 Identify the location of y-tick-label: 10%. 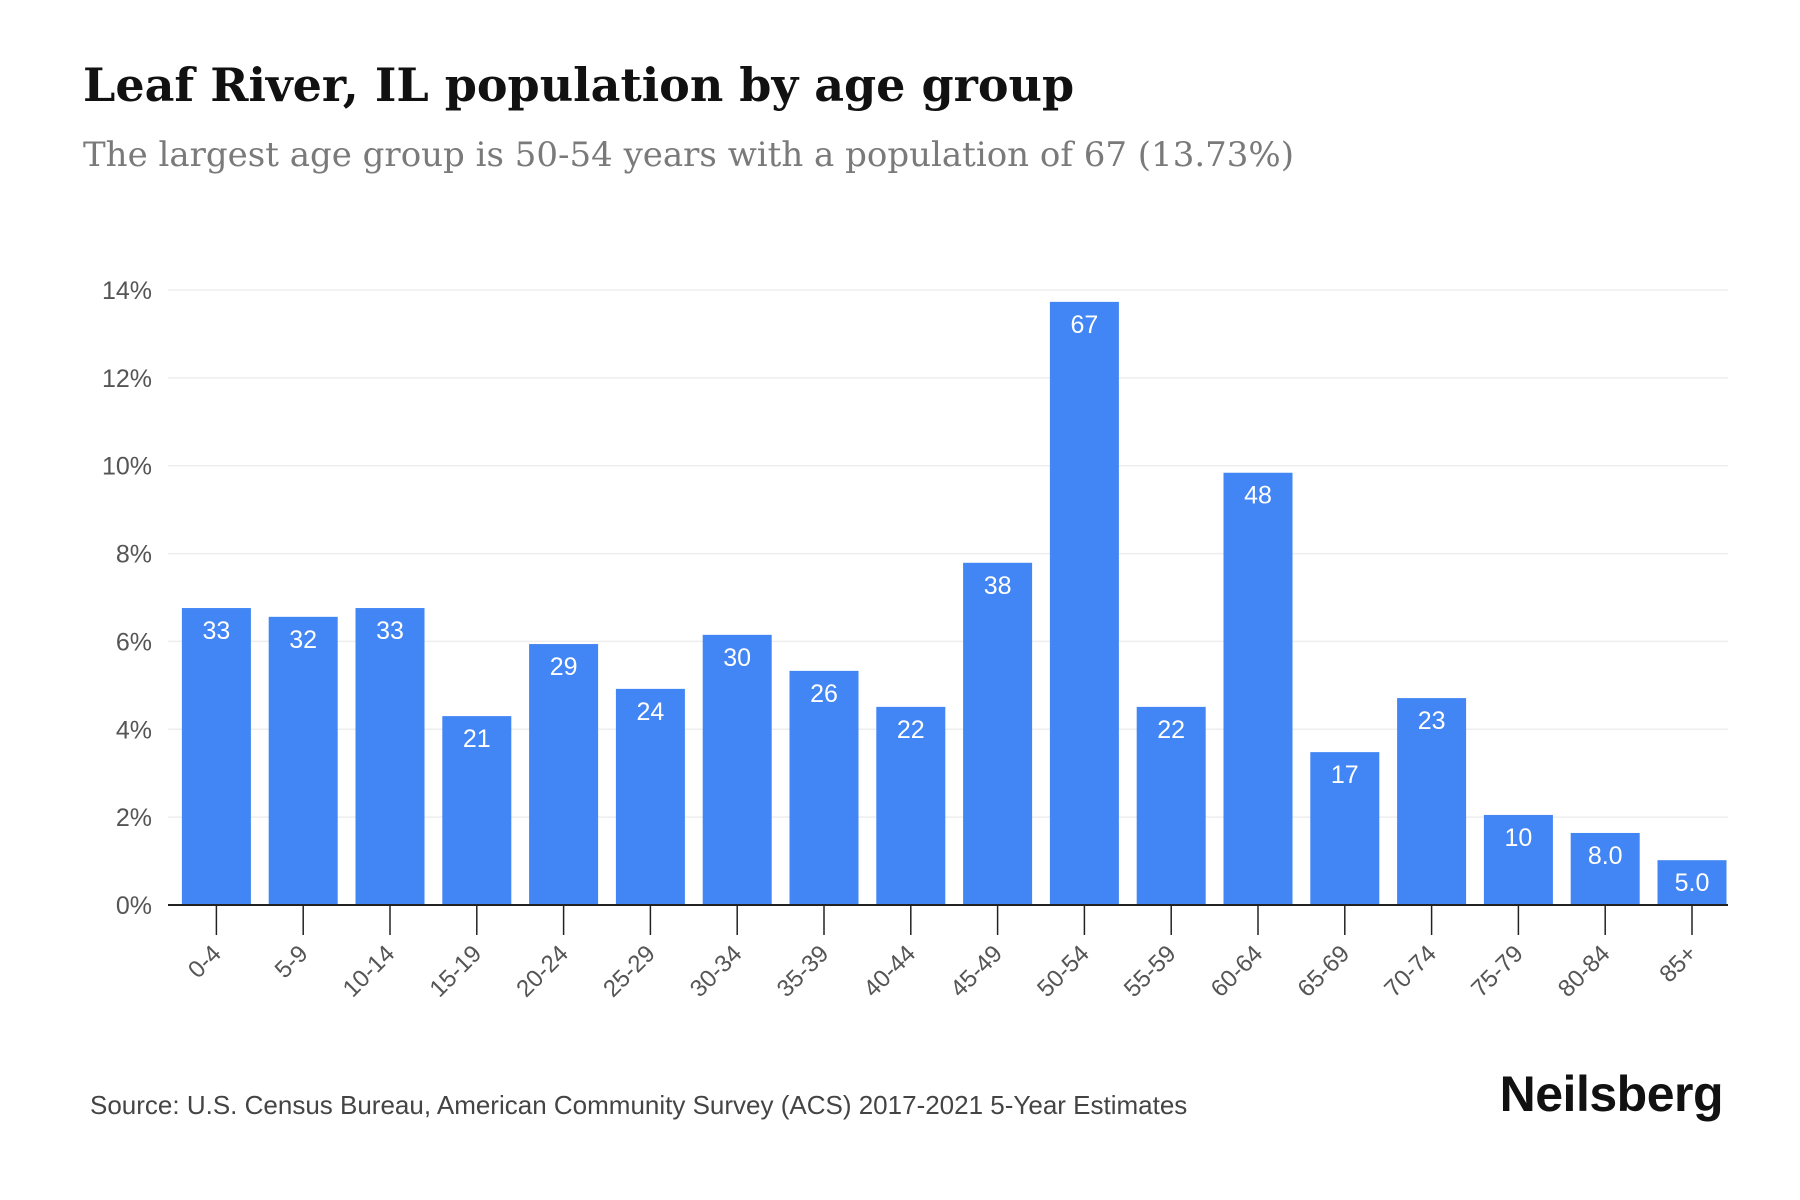
(127, 467).